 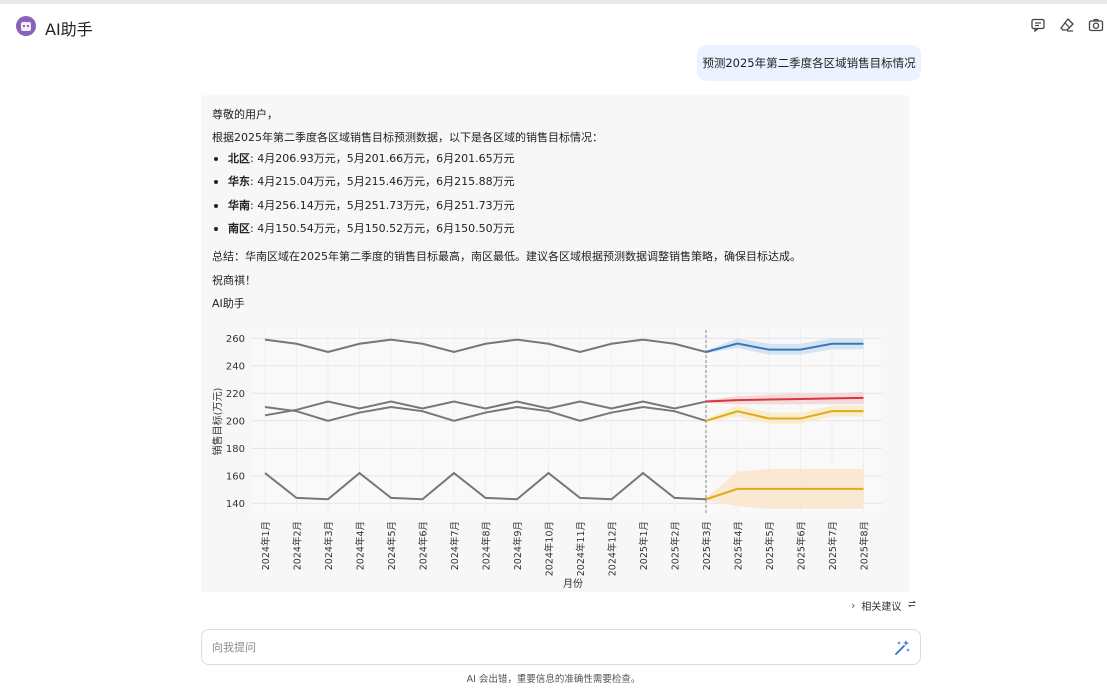 I want to click on region-name: 华东, so click(x=239, y=182).